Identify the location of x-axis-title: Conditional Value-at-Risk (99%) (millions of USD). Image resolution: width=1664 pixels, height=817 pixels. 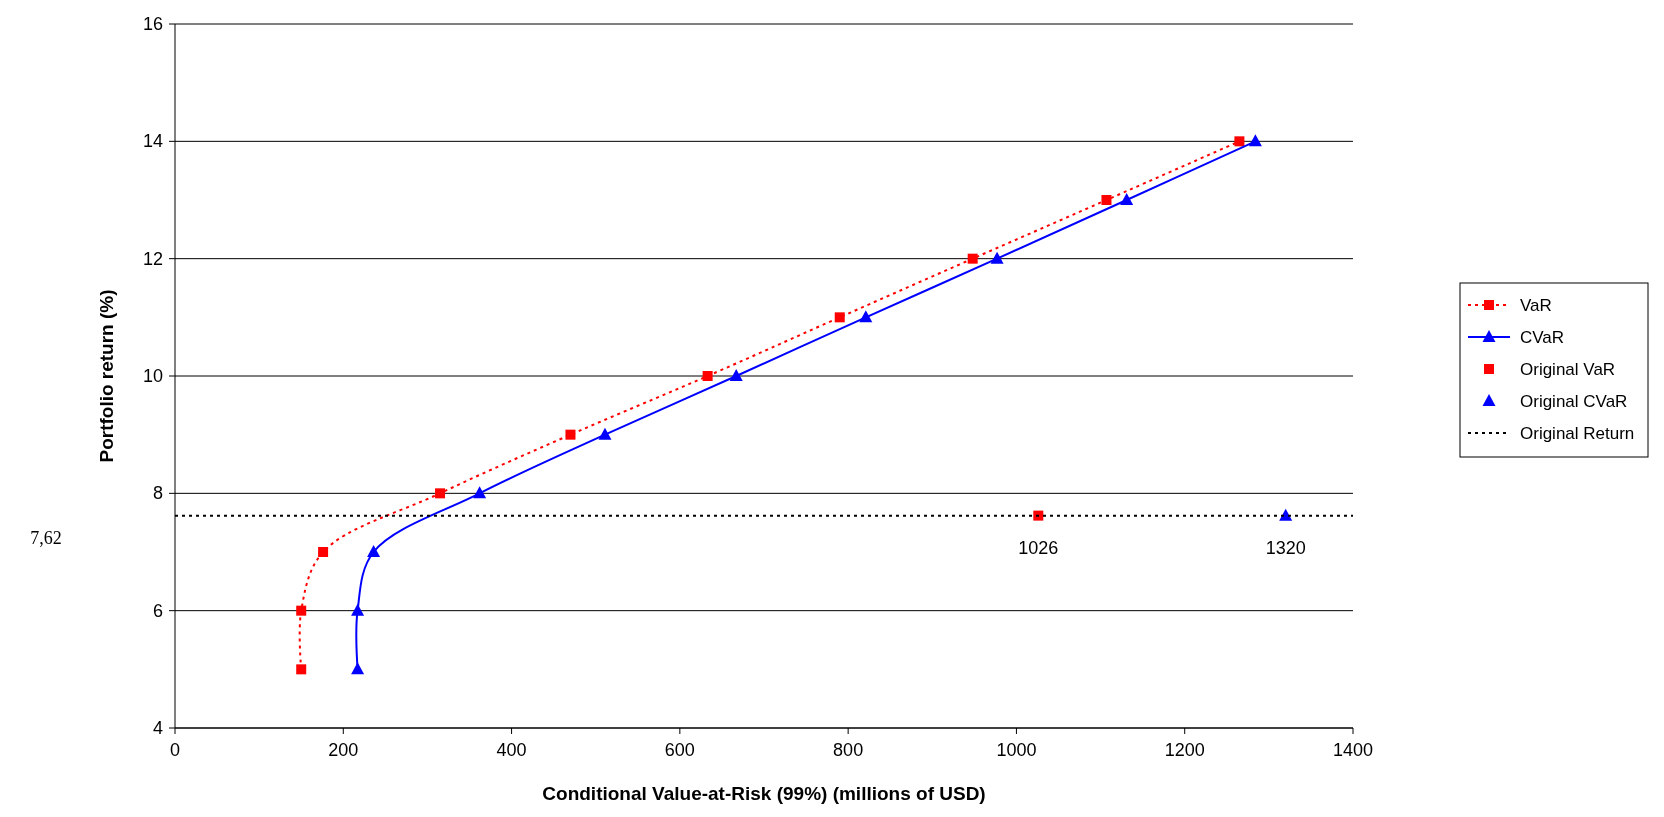
(764, 793).